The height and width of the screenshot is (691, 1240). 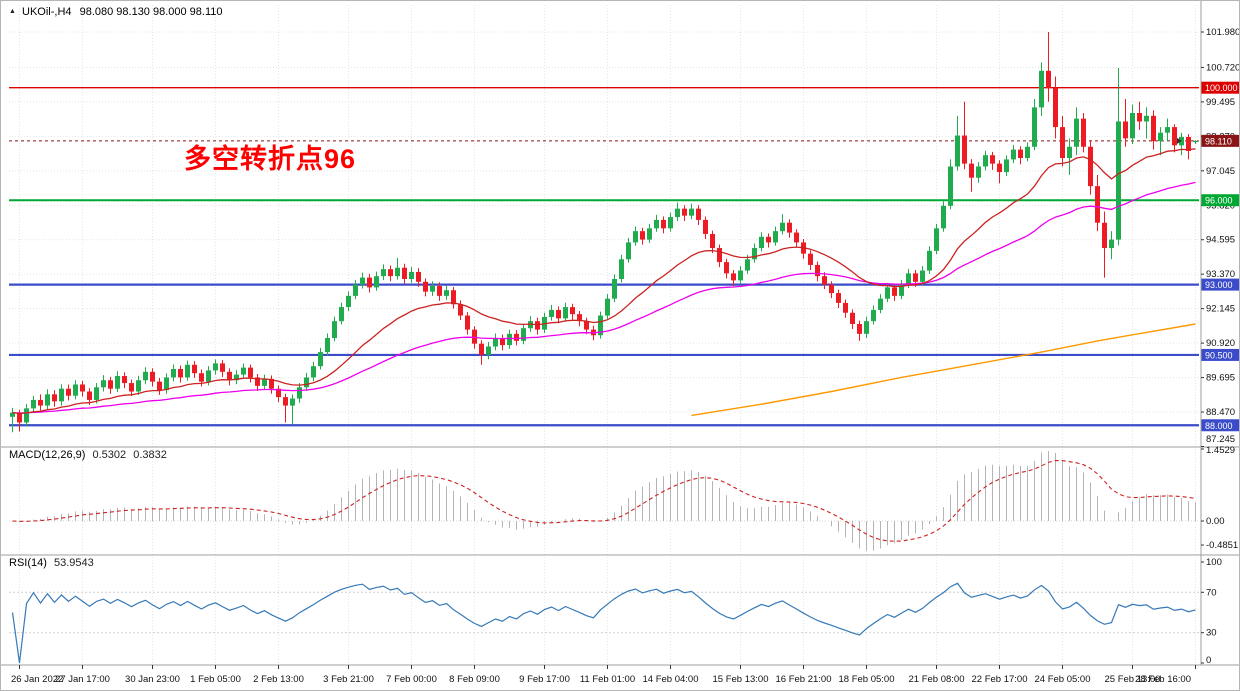 I want to click on rsi-value: 53.9543, so click(x=73, y=563).